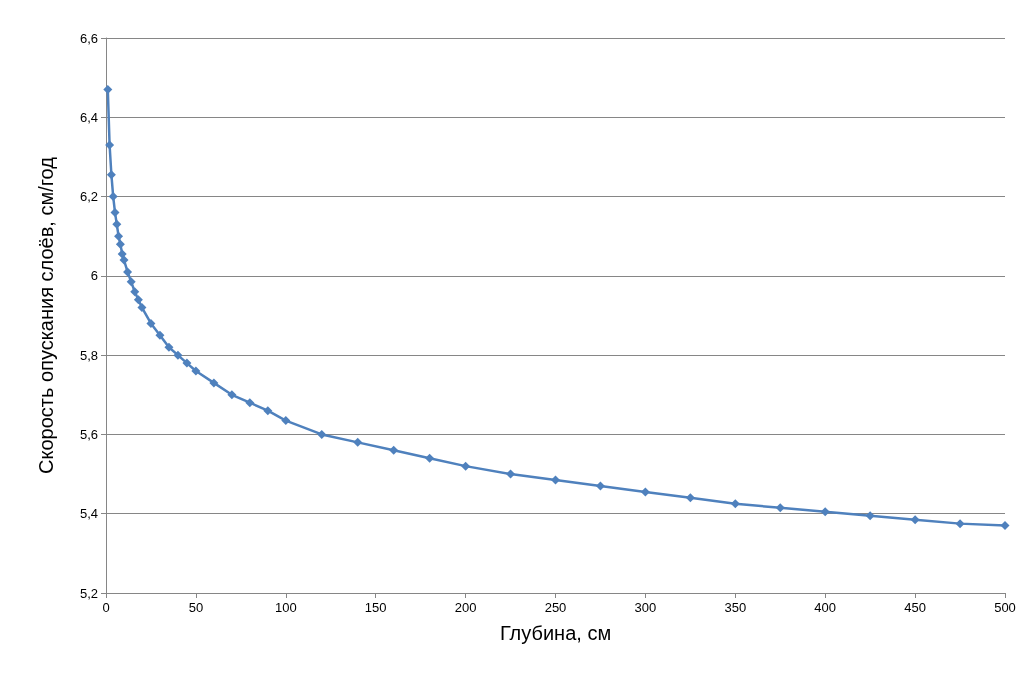  I want to click on y-axis-title: Скорость опускания слоёв, см/год, so click(46, 315).